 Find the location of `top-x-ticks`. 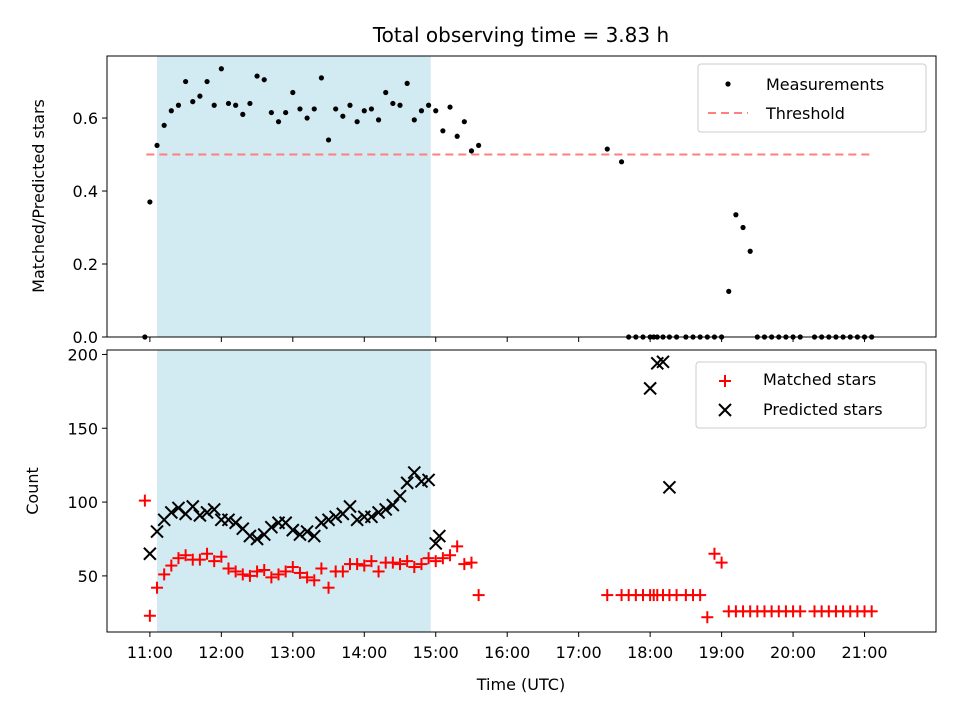

top-x-ticks is located at coordinates (507, 339).